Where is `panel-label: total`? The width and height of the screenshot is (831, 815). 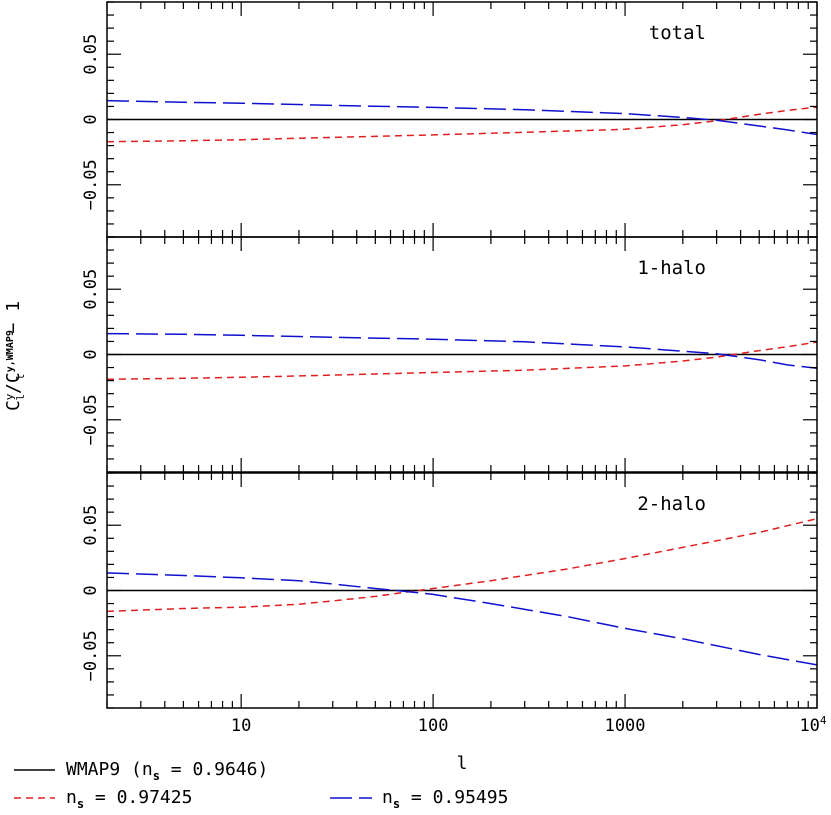
panel-label: total is located at coordinates (677, 33).